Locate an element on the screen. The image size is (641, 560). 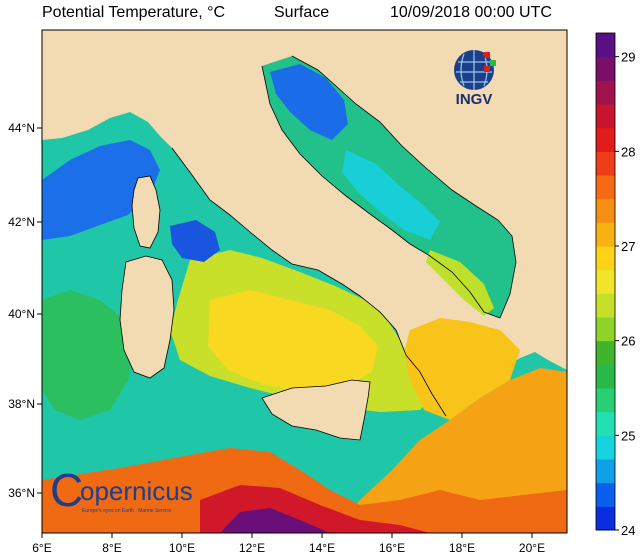
colorbar-label: 26 is located at coordinates (628, 341).